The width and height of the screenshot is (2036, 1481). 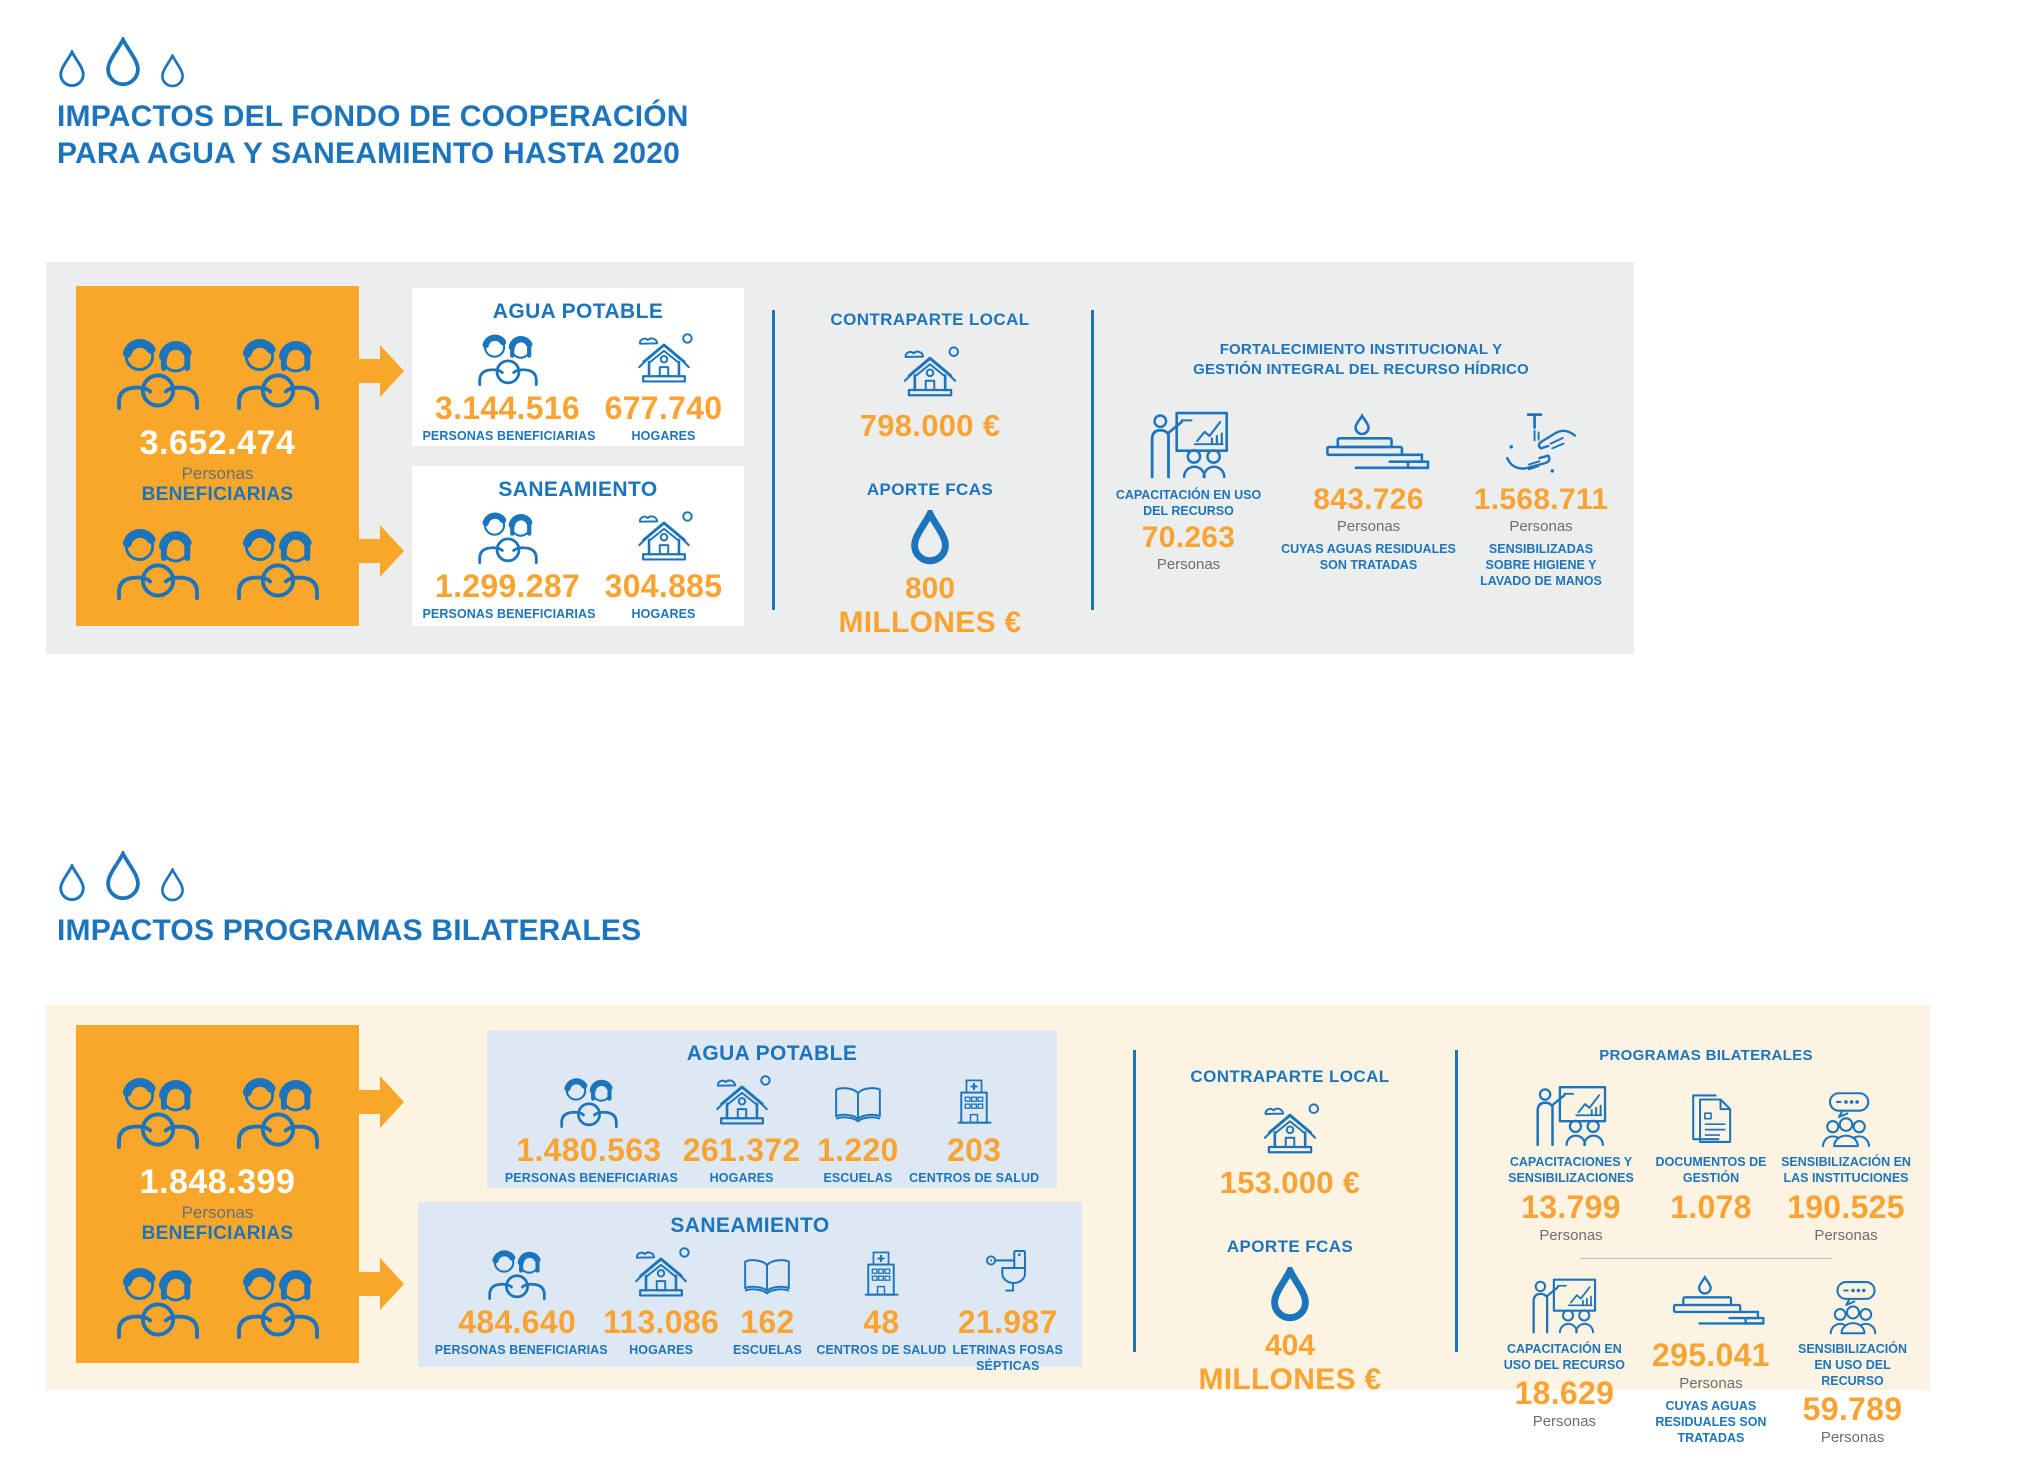 I want to click on stat-centros-salud: 203 CENTROS DE SALUD, so click(x=974, y=1128).